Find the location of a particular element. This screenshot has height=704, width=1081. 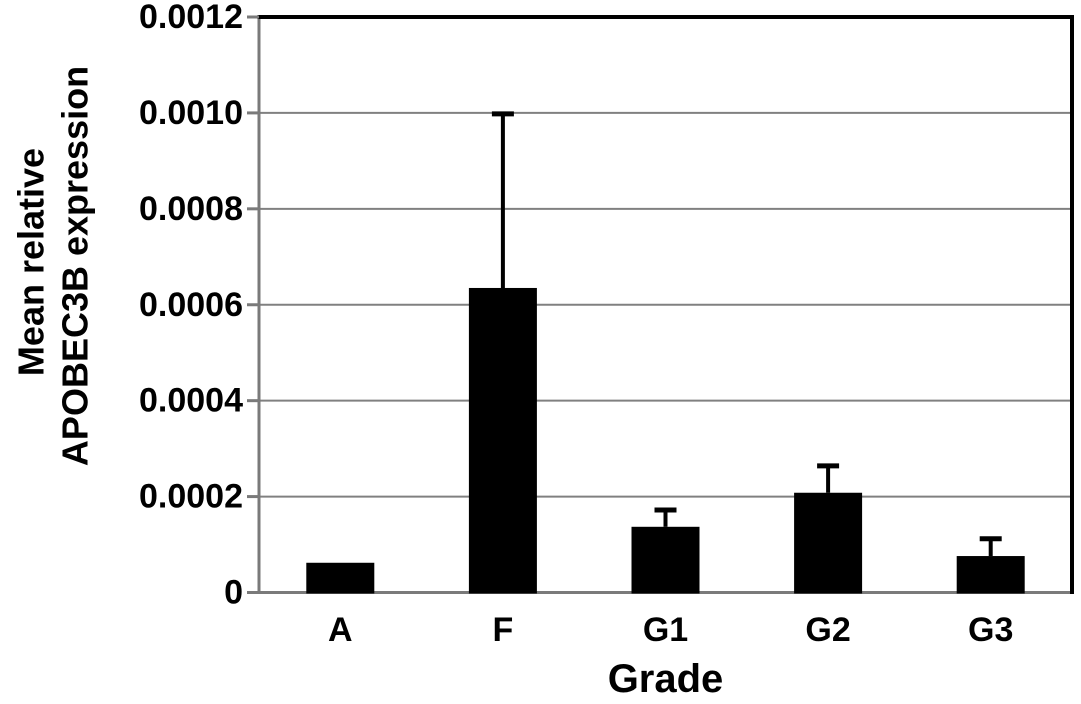

bar-G3 is located at coordinates (990, 575).